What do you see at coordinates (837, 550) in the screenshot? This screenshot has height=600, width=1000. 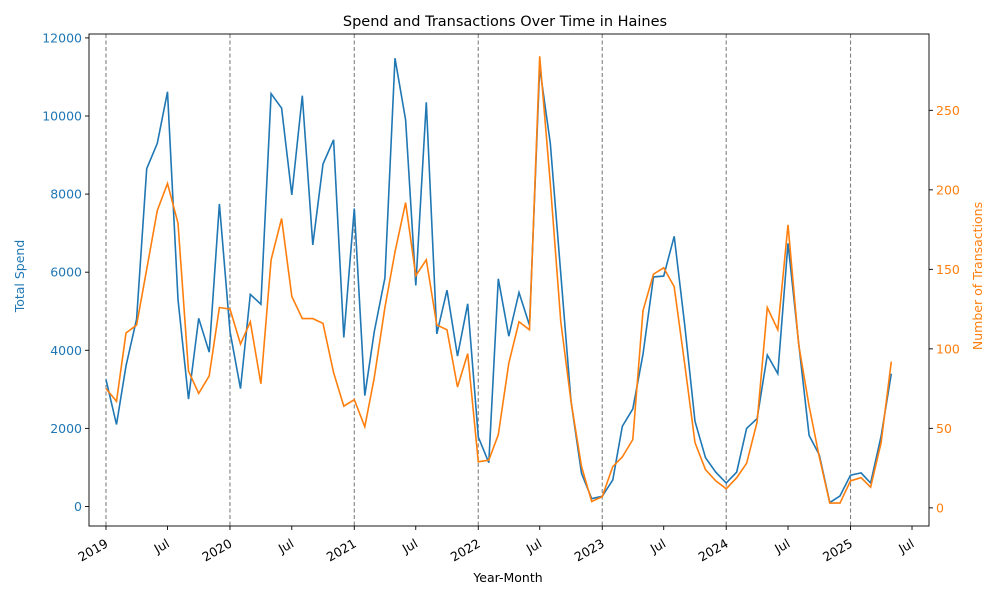 I see `x-tick-label: 2025` at bounding box center [837, 550].